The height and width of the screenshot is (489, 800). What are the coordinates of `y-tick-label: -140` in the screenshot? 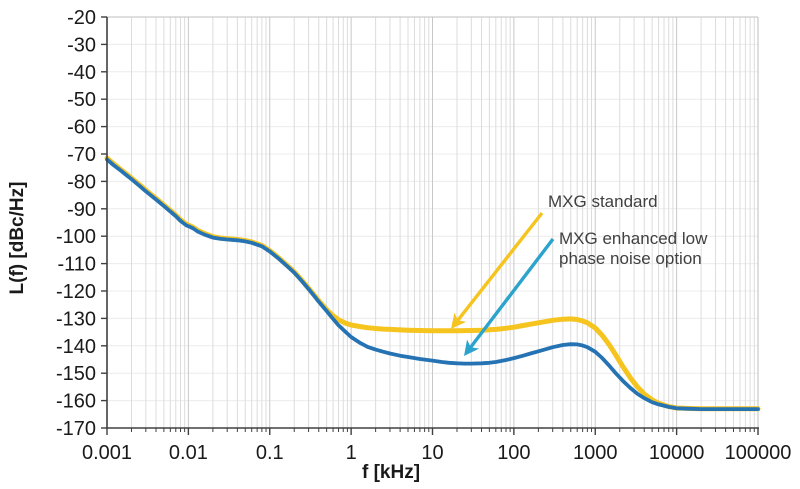 It's located at (76, 347).